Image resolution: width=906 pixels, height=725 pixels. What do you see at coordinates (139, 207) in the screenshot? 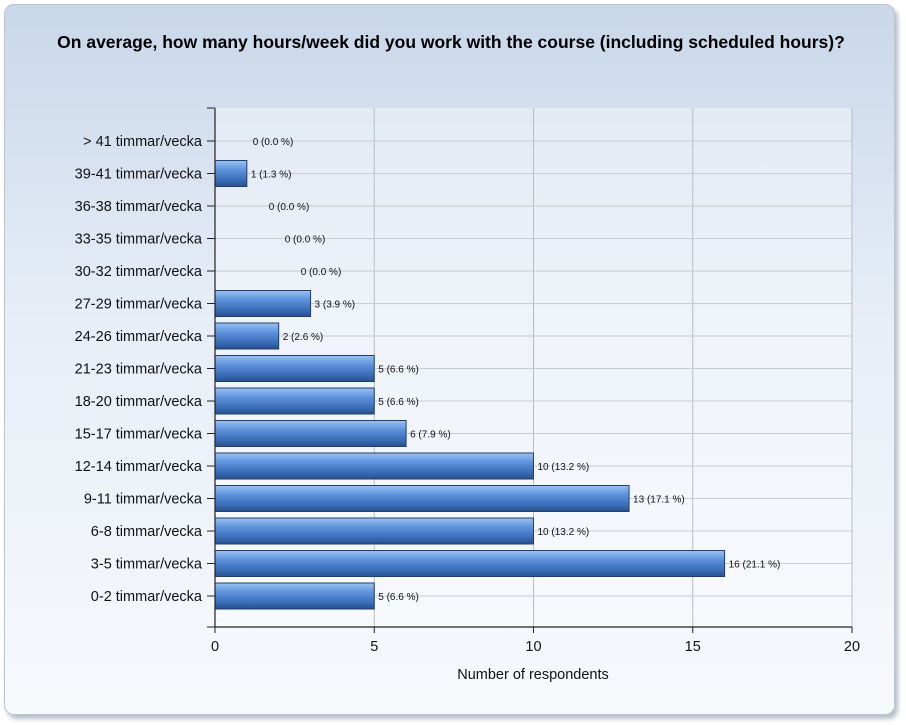
I see `category-label: 36-38 timmar/vecka` at bounding box center [139, 207].